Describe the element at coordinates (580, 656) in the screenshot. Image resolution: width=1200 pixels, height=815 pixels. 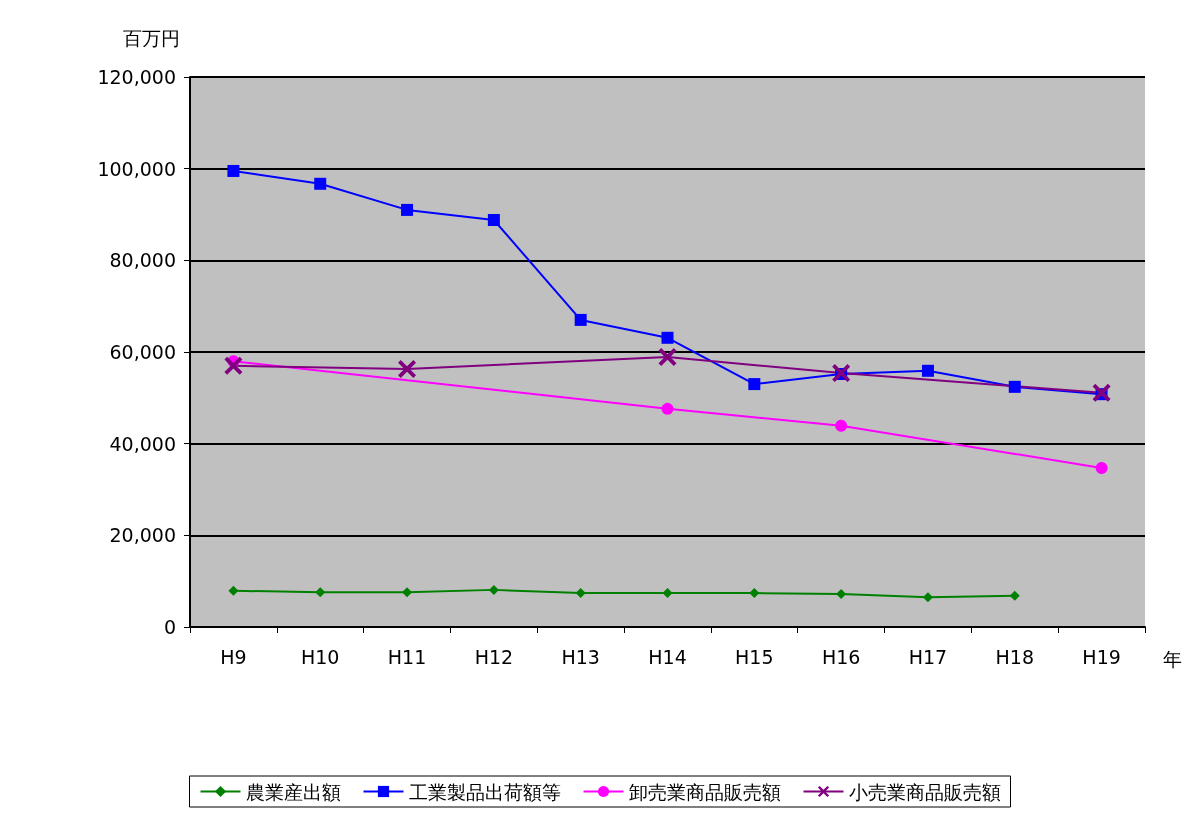
I see `x-tick-label: H13` at that location.